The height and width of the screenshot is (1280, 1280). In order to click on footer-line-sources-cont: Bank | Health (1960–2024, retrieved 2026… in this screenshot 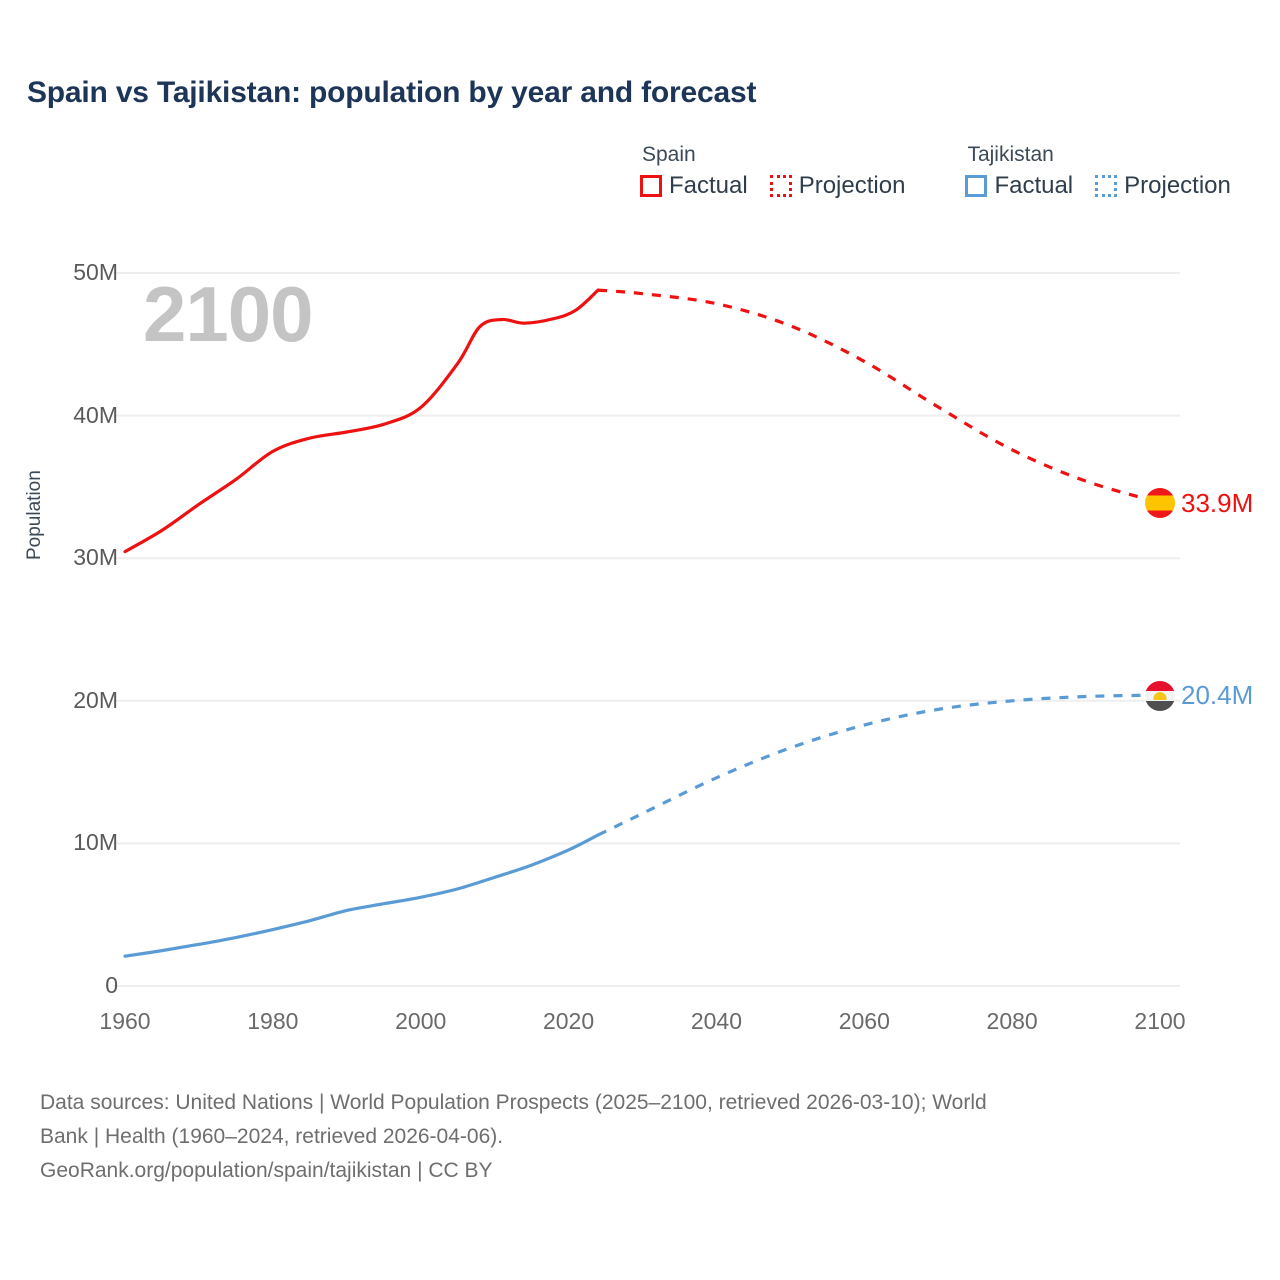, I will do `click(272, 1136)`.